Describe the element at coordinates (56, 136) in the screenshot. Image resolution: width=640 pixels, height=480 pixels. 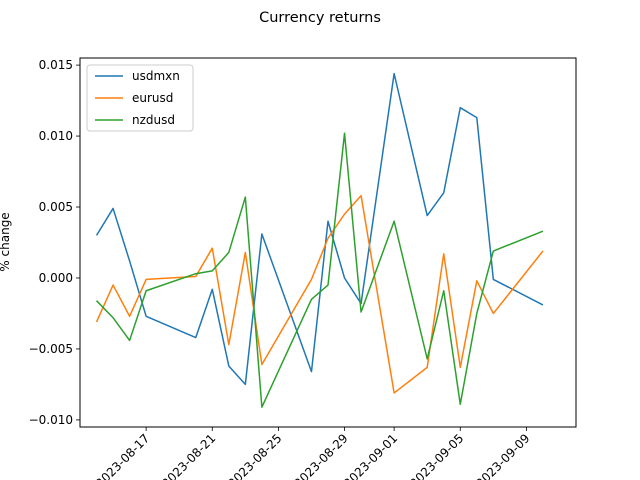
I see `y-tick-label: 0.010` at that location.